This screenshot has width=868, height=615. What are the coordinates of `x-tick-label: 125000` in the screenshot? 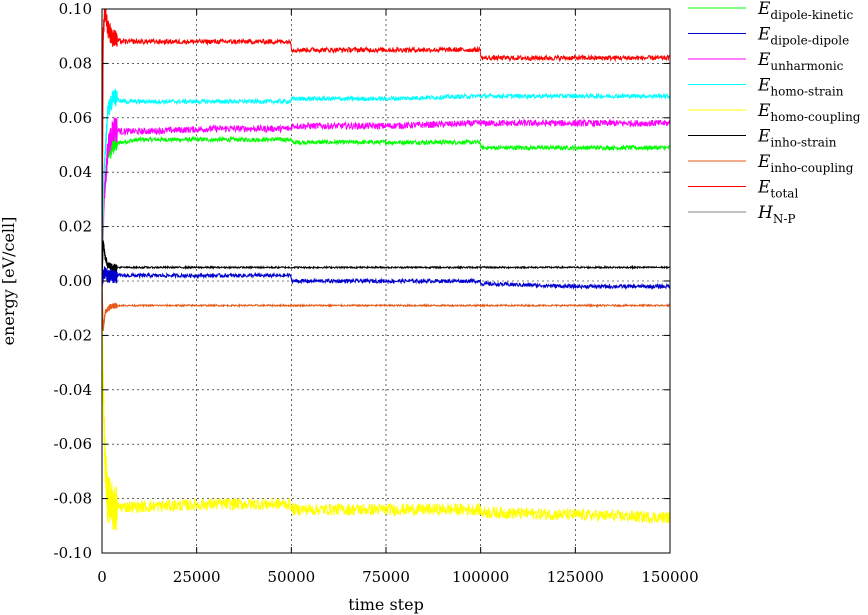 It's located at (575, 577).